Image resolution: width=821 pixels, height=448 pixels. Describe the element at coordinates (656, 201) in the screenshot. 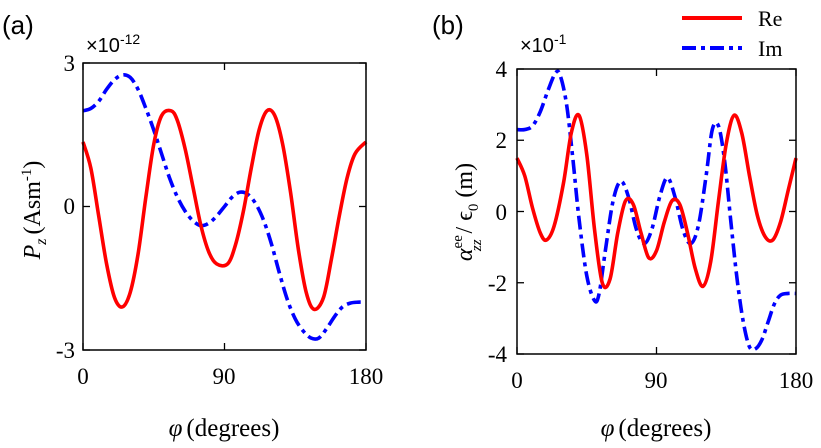

I see `panel-b-series-re` at that location.